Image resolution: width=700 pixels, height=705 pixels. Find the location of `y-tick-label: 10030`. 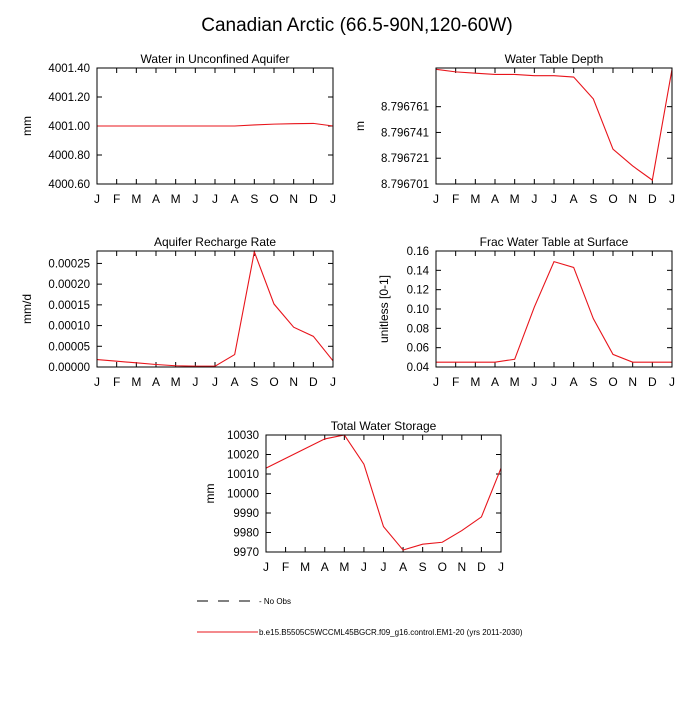

y-tick-label: 10030 is located at coordinates (243, 436).